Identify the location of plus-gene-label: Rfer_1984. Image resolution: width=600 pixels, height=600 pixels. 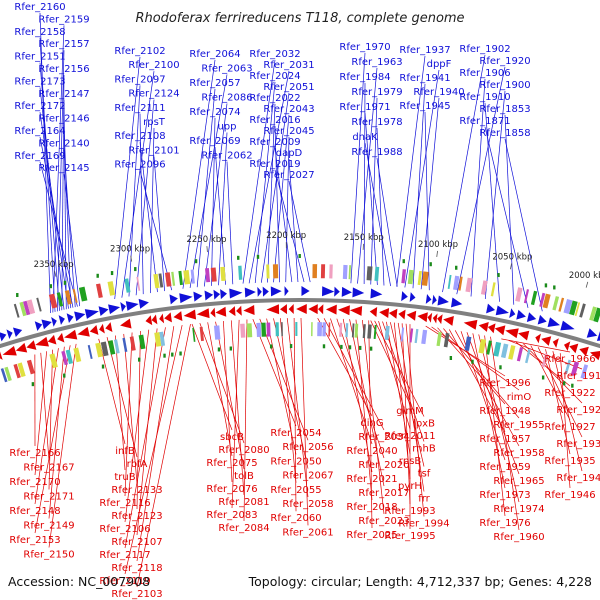
(364, 77).